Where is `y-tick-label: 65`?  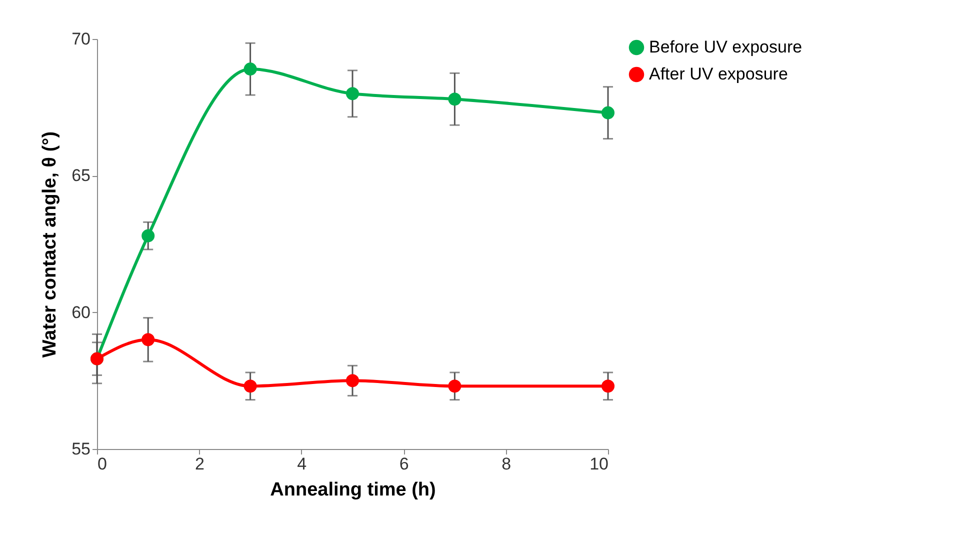
y-tick-label: 65 is located at coordinates (81, 176).